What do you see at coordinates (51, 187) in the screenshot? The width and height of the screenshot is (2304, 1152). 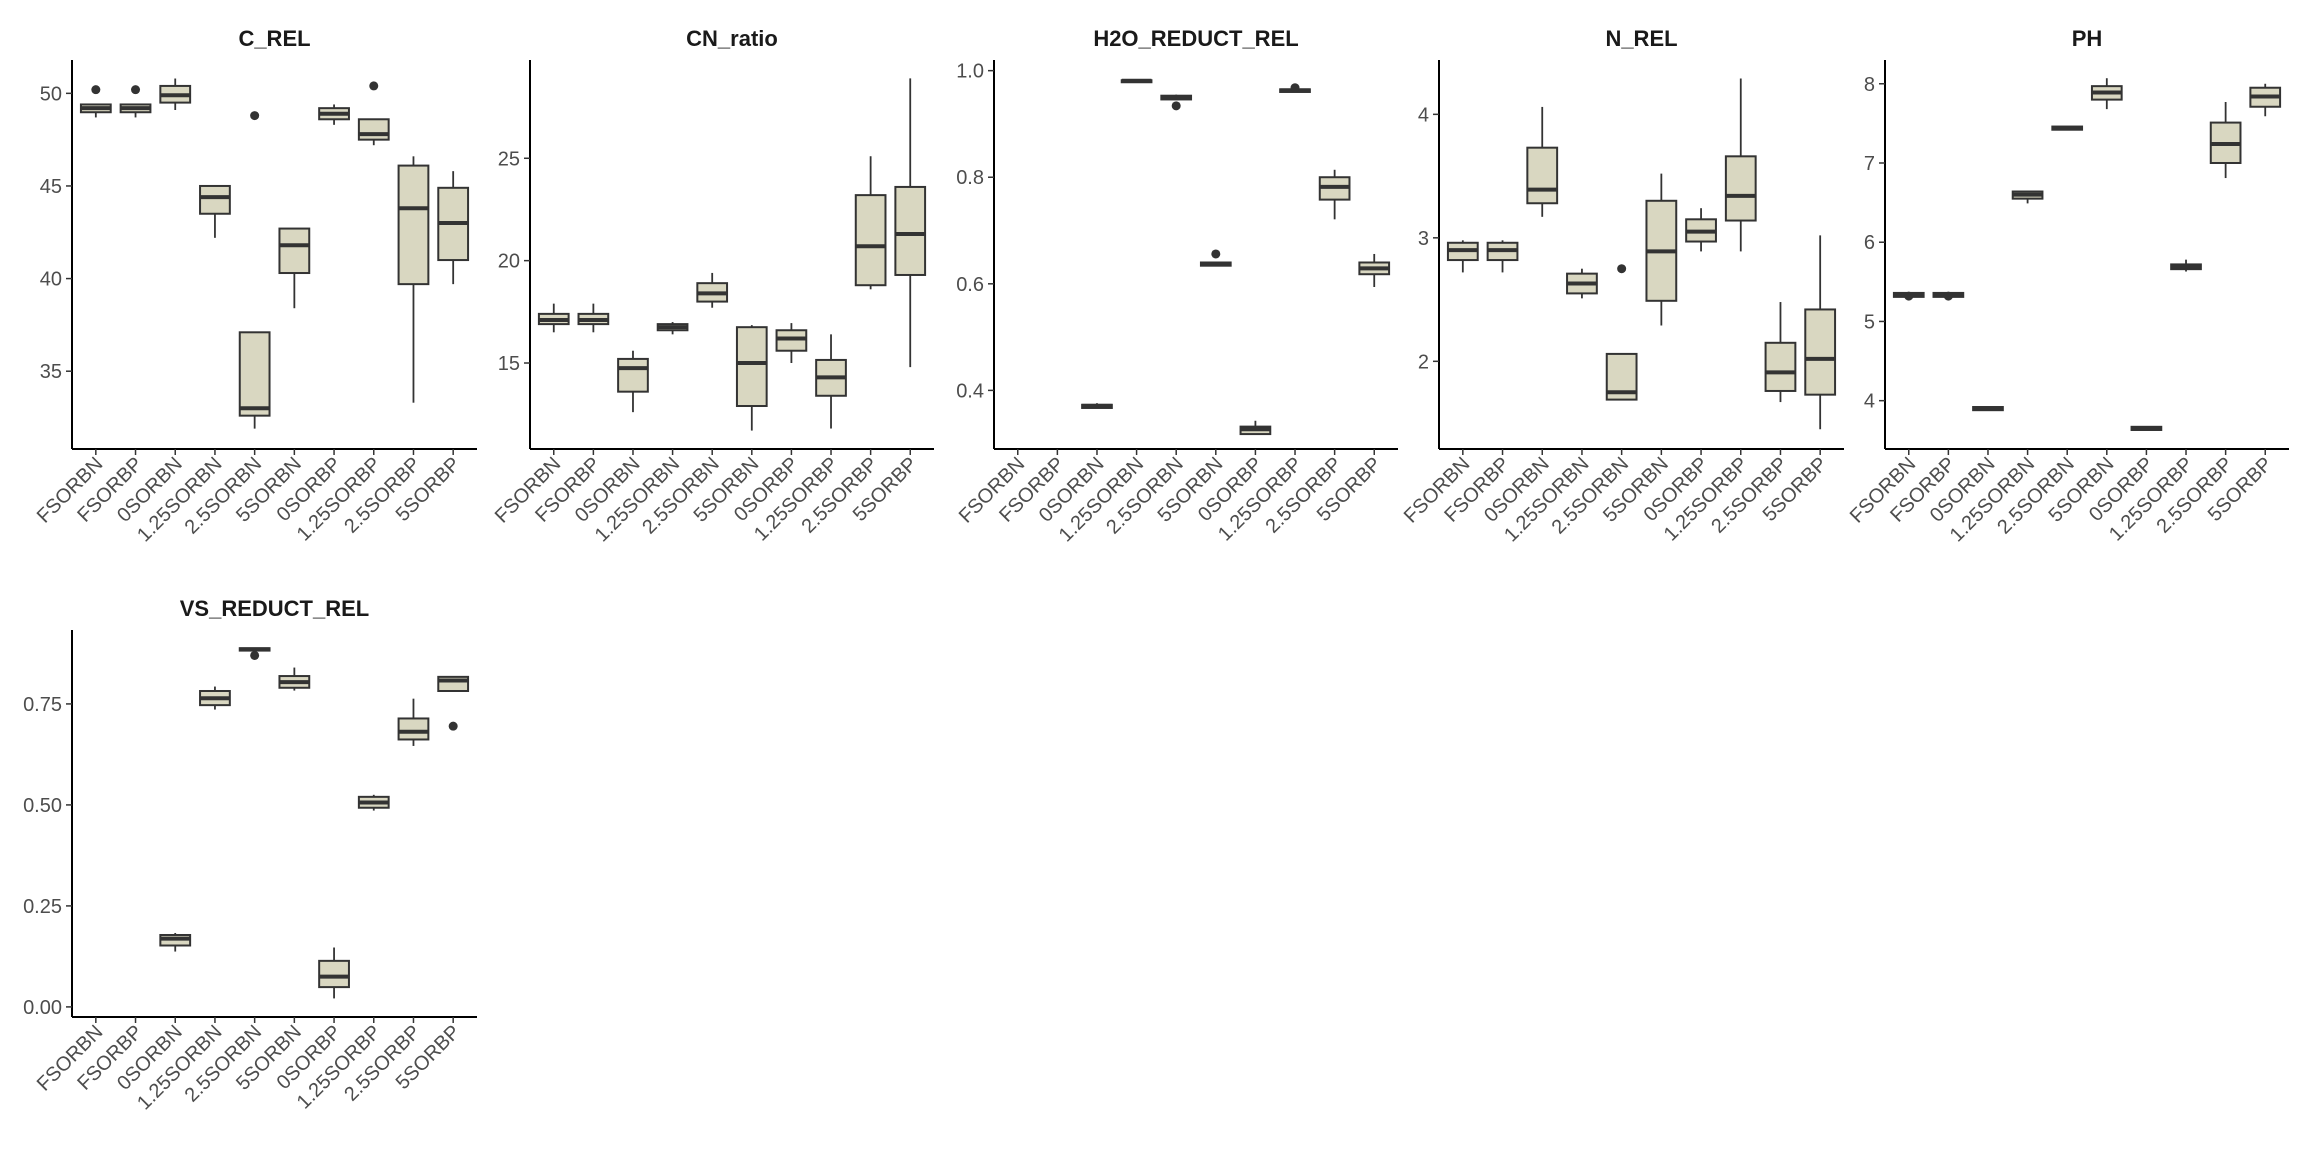 I see `y-tick-label: 45` at bounding box center [51, 187].